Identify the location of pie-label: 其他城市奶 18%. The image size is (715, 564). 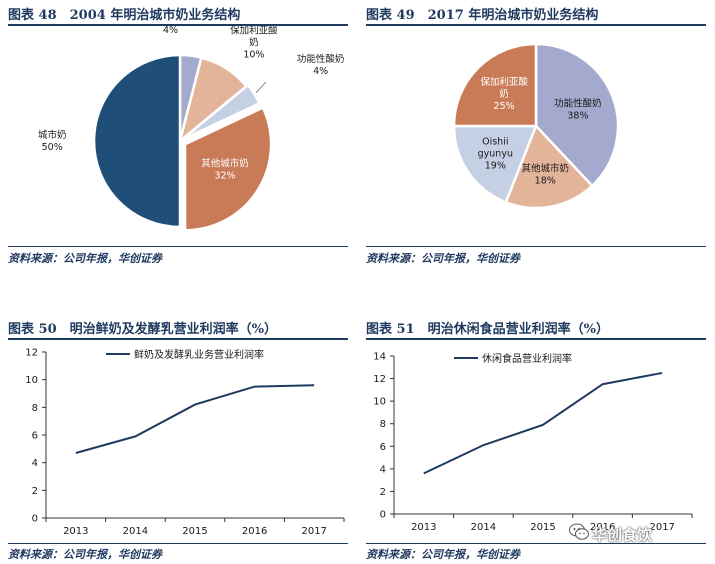
(545, 174).